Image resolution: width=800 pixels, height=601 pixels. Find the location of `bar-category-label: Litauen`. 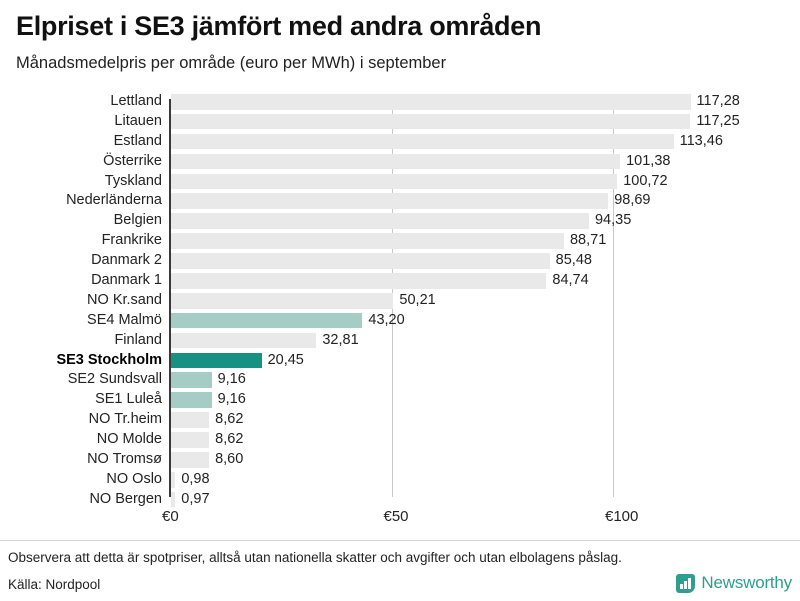

bar-category-label: Litauen is located at coordinates (138, 120).